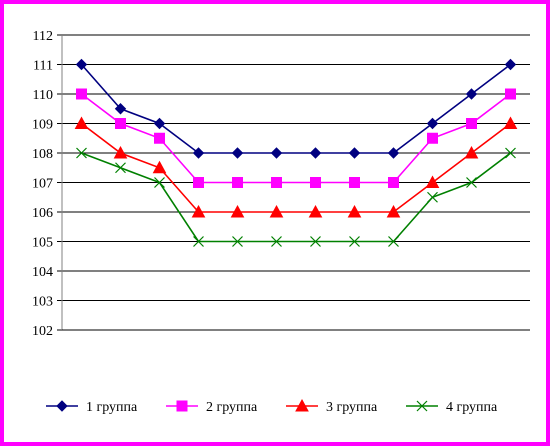 Image resolution: width=550 pixels, height=446 pixels. I want to click on legend-entry-1: 1 группа, so click(92, 407).